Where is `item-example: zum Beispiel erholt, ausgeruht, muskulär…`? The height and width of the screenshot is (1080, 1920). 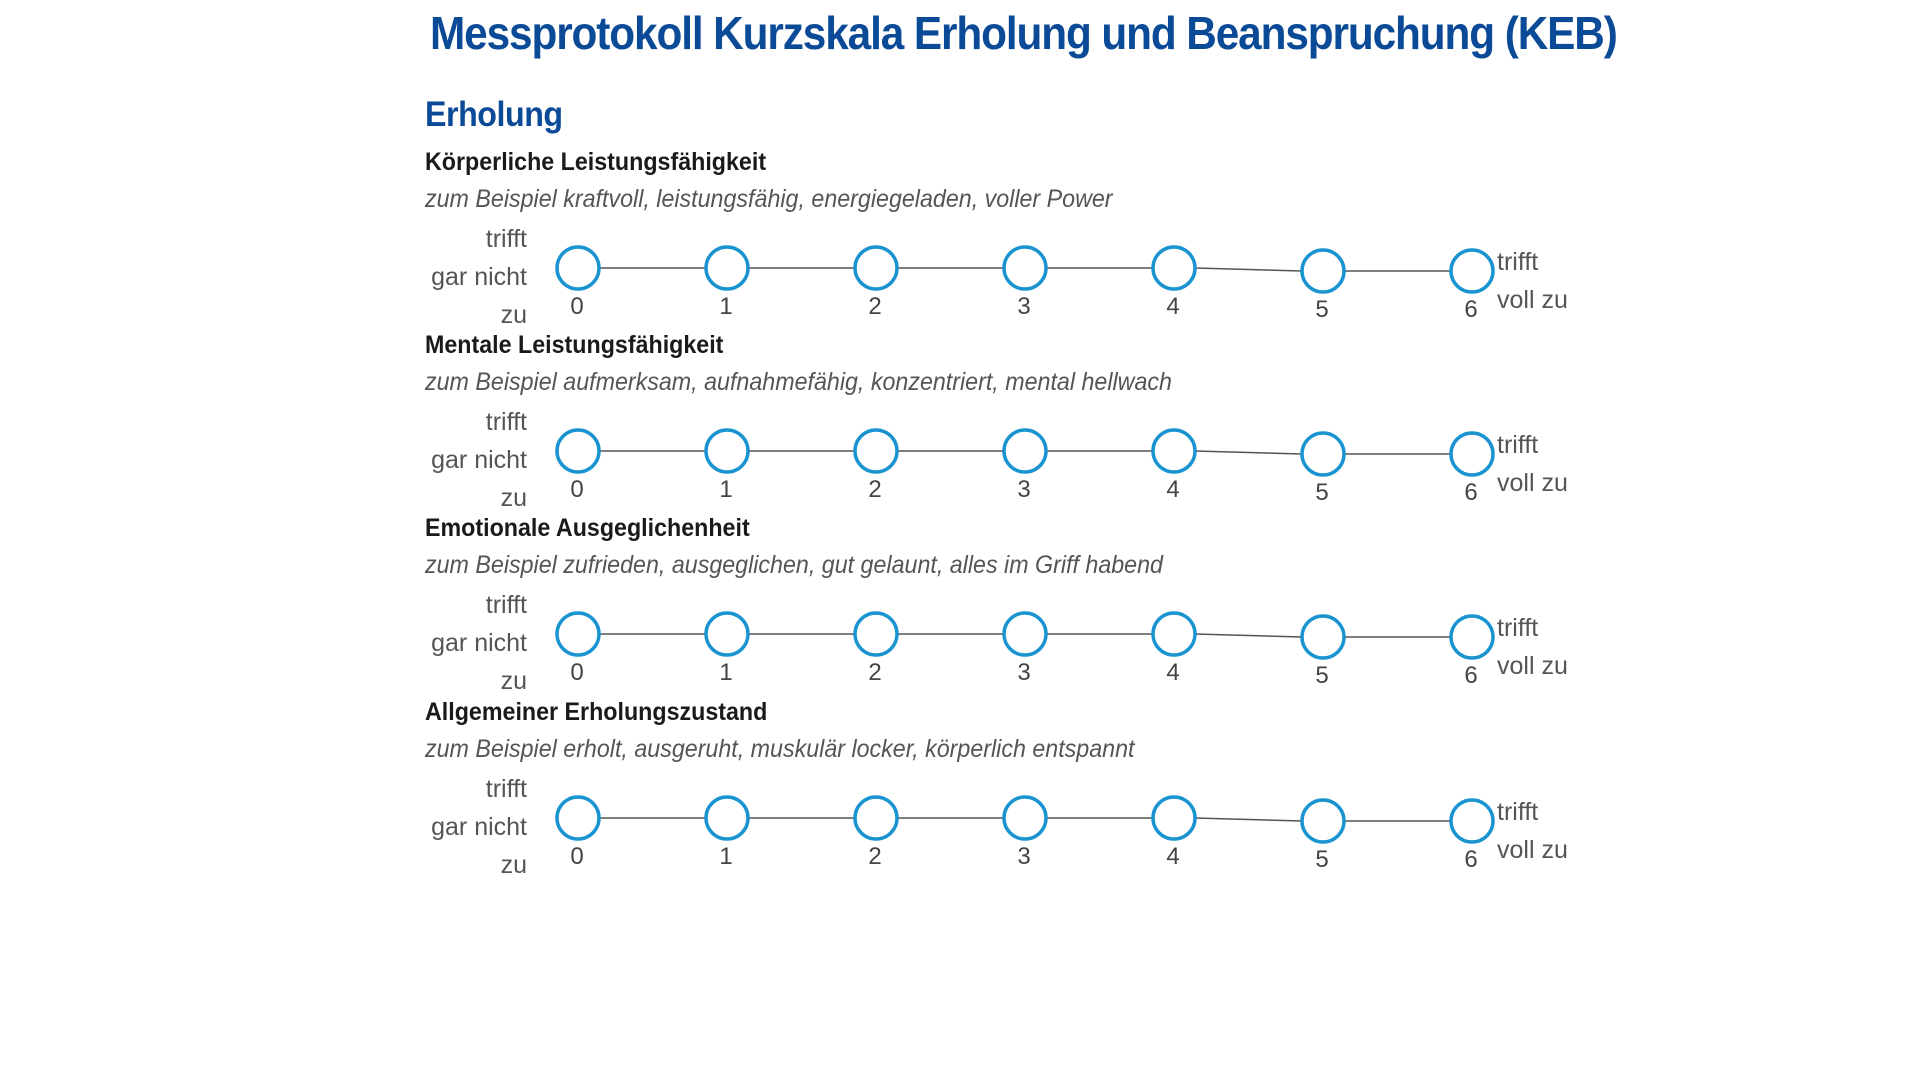 item-example: zum Beispiel erholt, ausgeruht, muskulär… is located at coordinates (780, 749).